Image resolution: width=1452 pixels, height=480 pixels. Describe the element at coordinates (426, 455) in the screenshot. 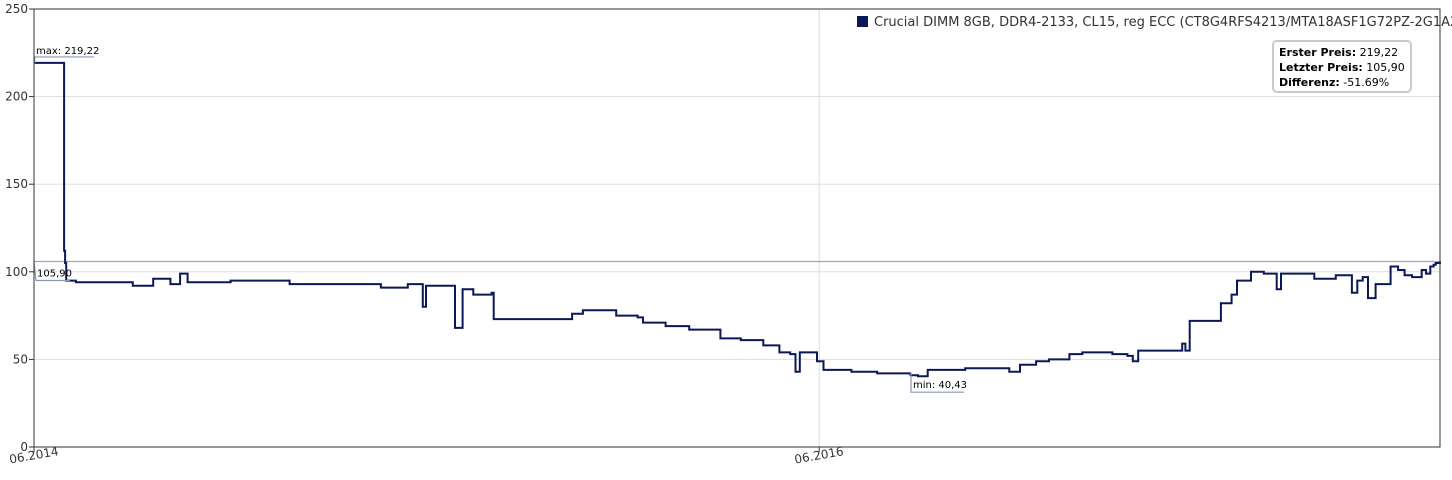

I see `x-axis-ticks: 06.2014 06.2016` at that location.